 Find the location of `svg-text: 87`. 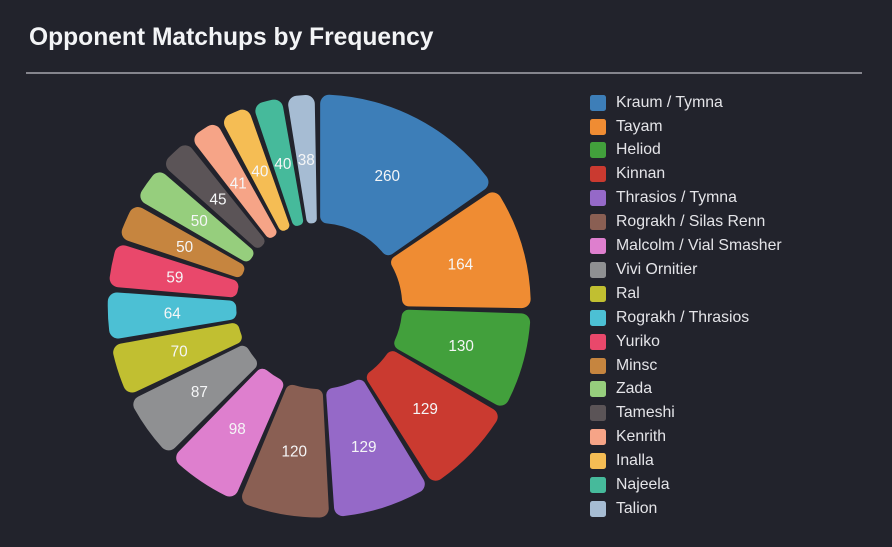

svg-text: 87 is located at coordinates (199, 392).